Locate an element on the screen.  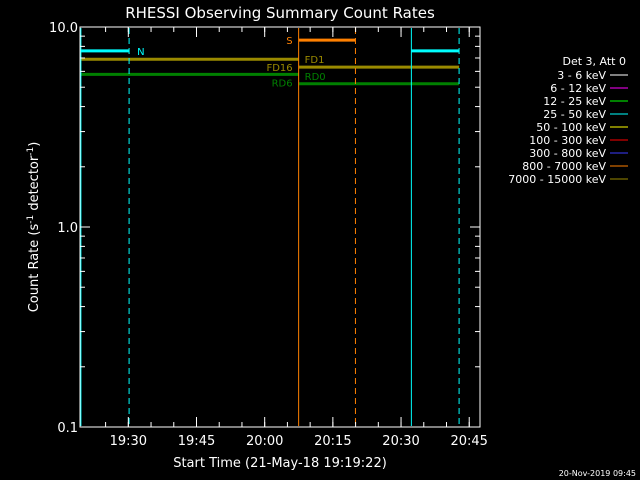
x-tick-label: 19:30 is located at coordinates (128, 441).